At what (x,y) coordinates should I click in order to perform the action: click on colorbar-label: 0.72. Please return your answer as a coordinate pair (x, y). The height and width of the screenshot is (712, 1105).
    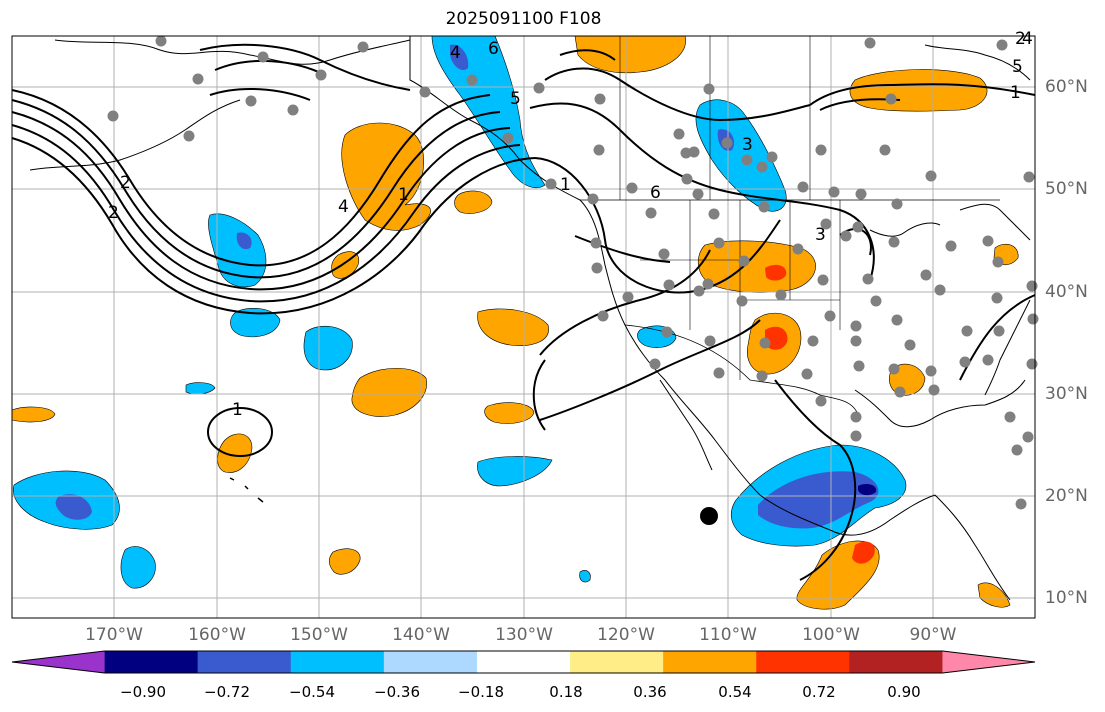
    Looking at the image, I should click on (819, 692).